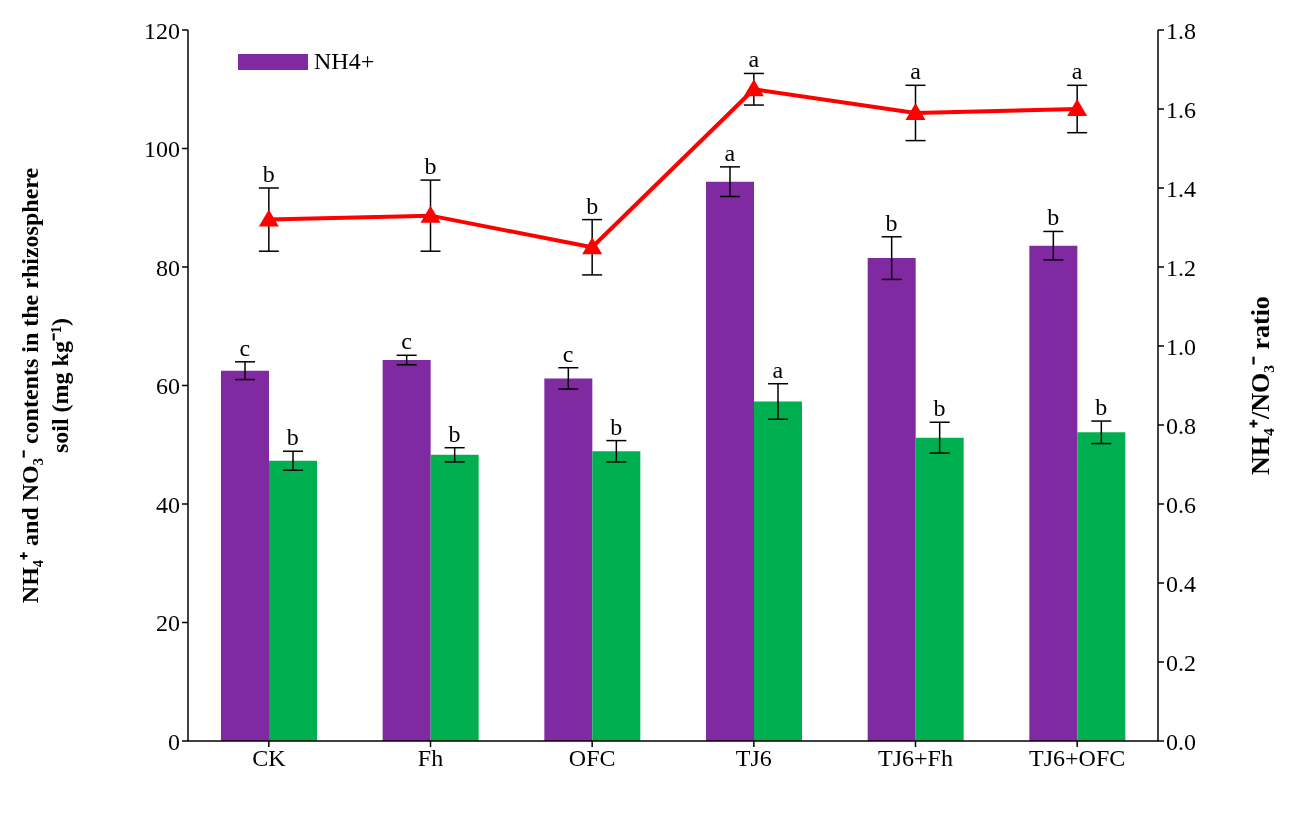 Image resolution: width=1297 pixels, height=827 pixels. I want to click on y2-tick-label: 1.8, so click(1181, 30).